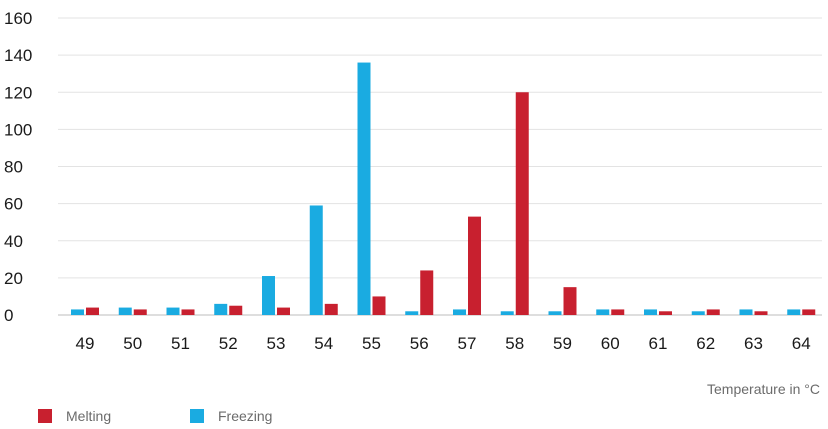  I want to click on x-tick-label: 63, so click(753, 343).